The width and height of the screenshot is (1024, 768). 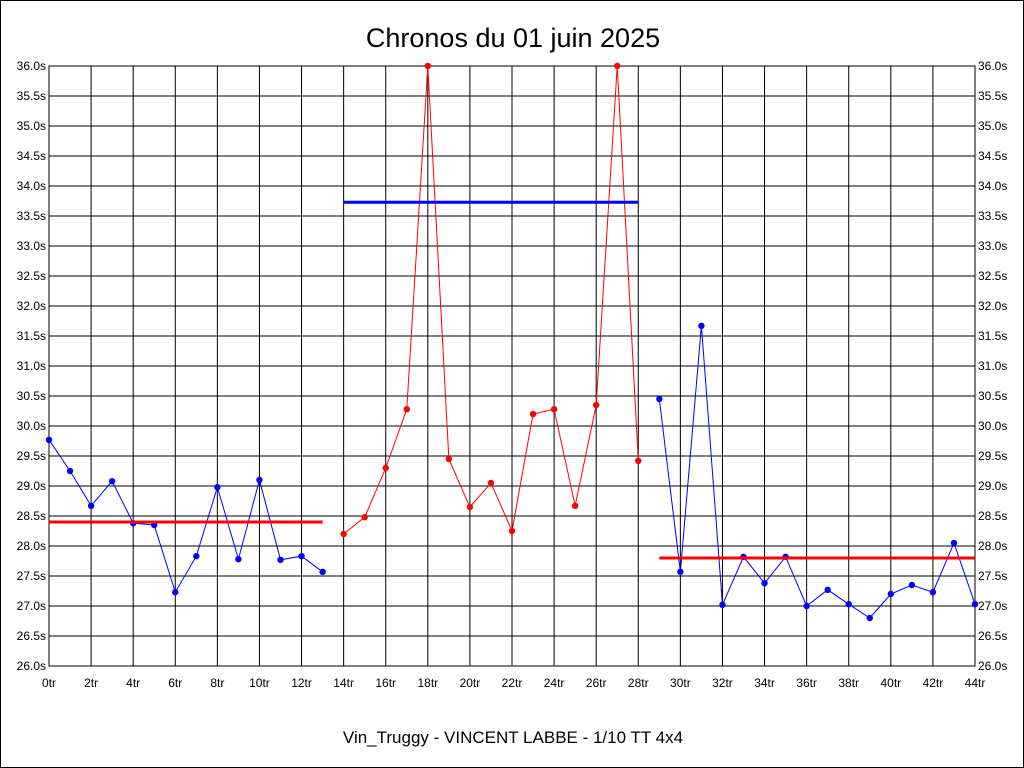 I want to click on x-tick-label: 28tr, so click(x=638, y=683).